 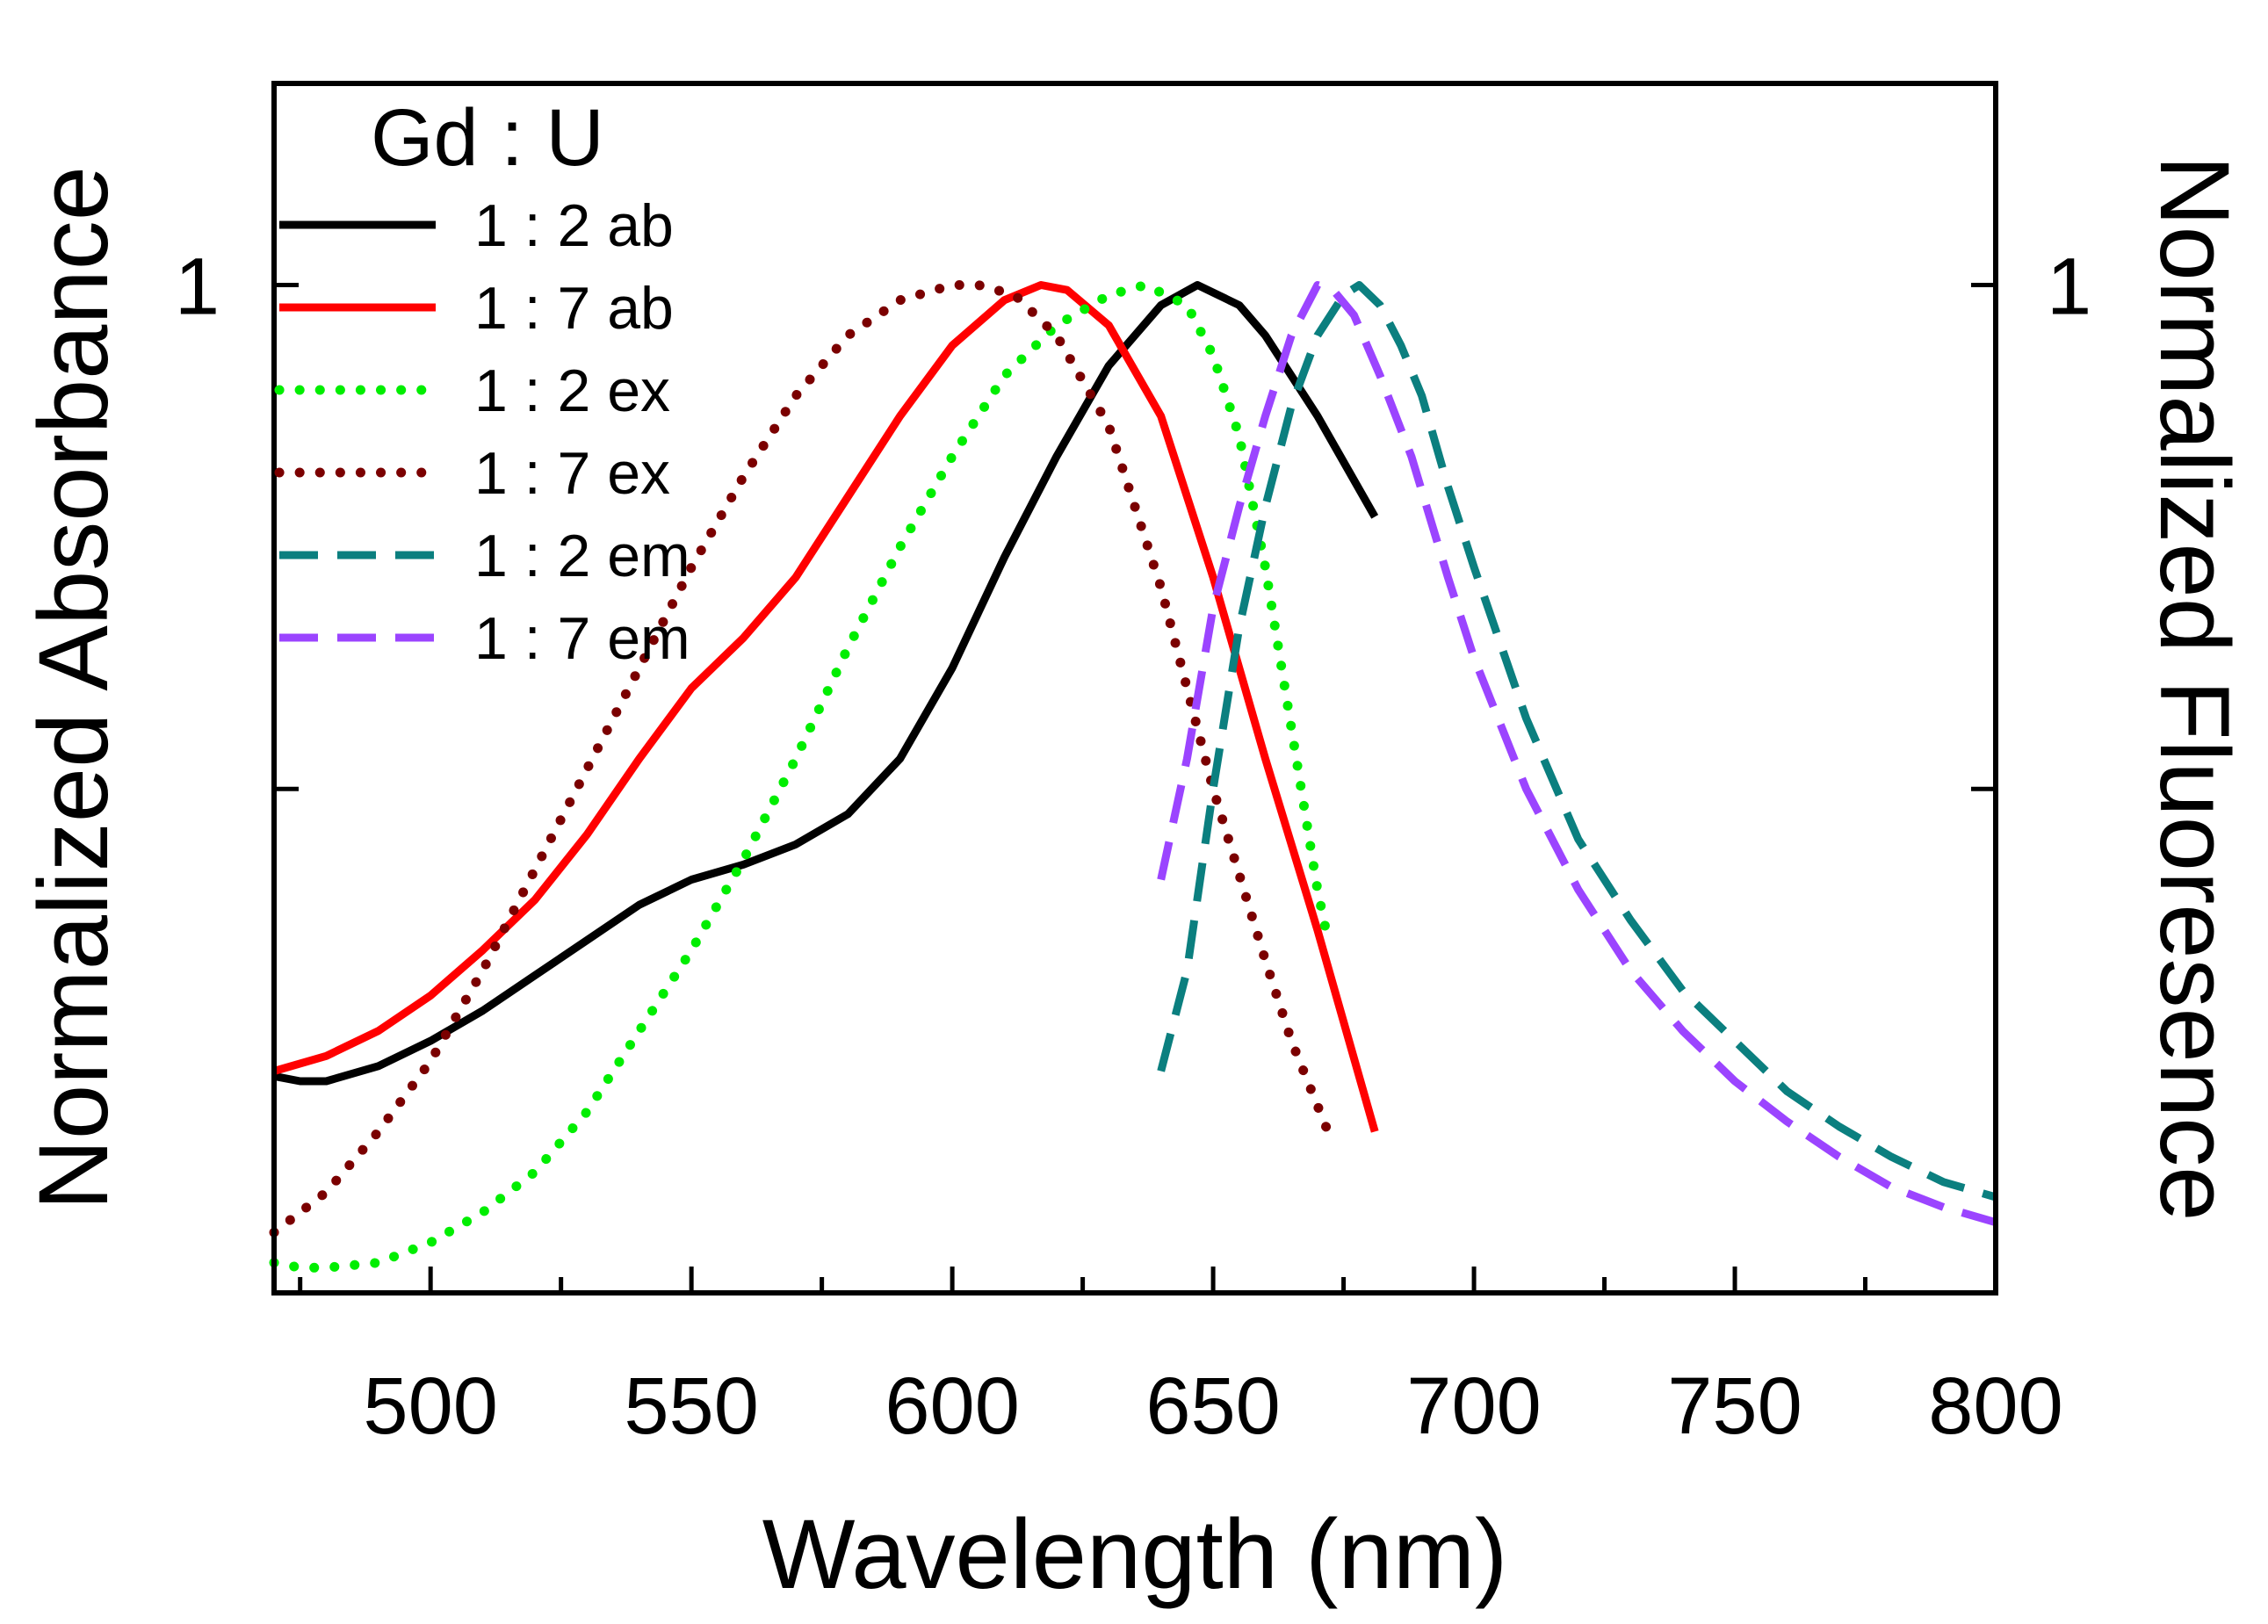 I want to click on x-tick-label: 500, so click(x=431, y=1406).